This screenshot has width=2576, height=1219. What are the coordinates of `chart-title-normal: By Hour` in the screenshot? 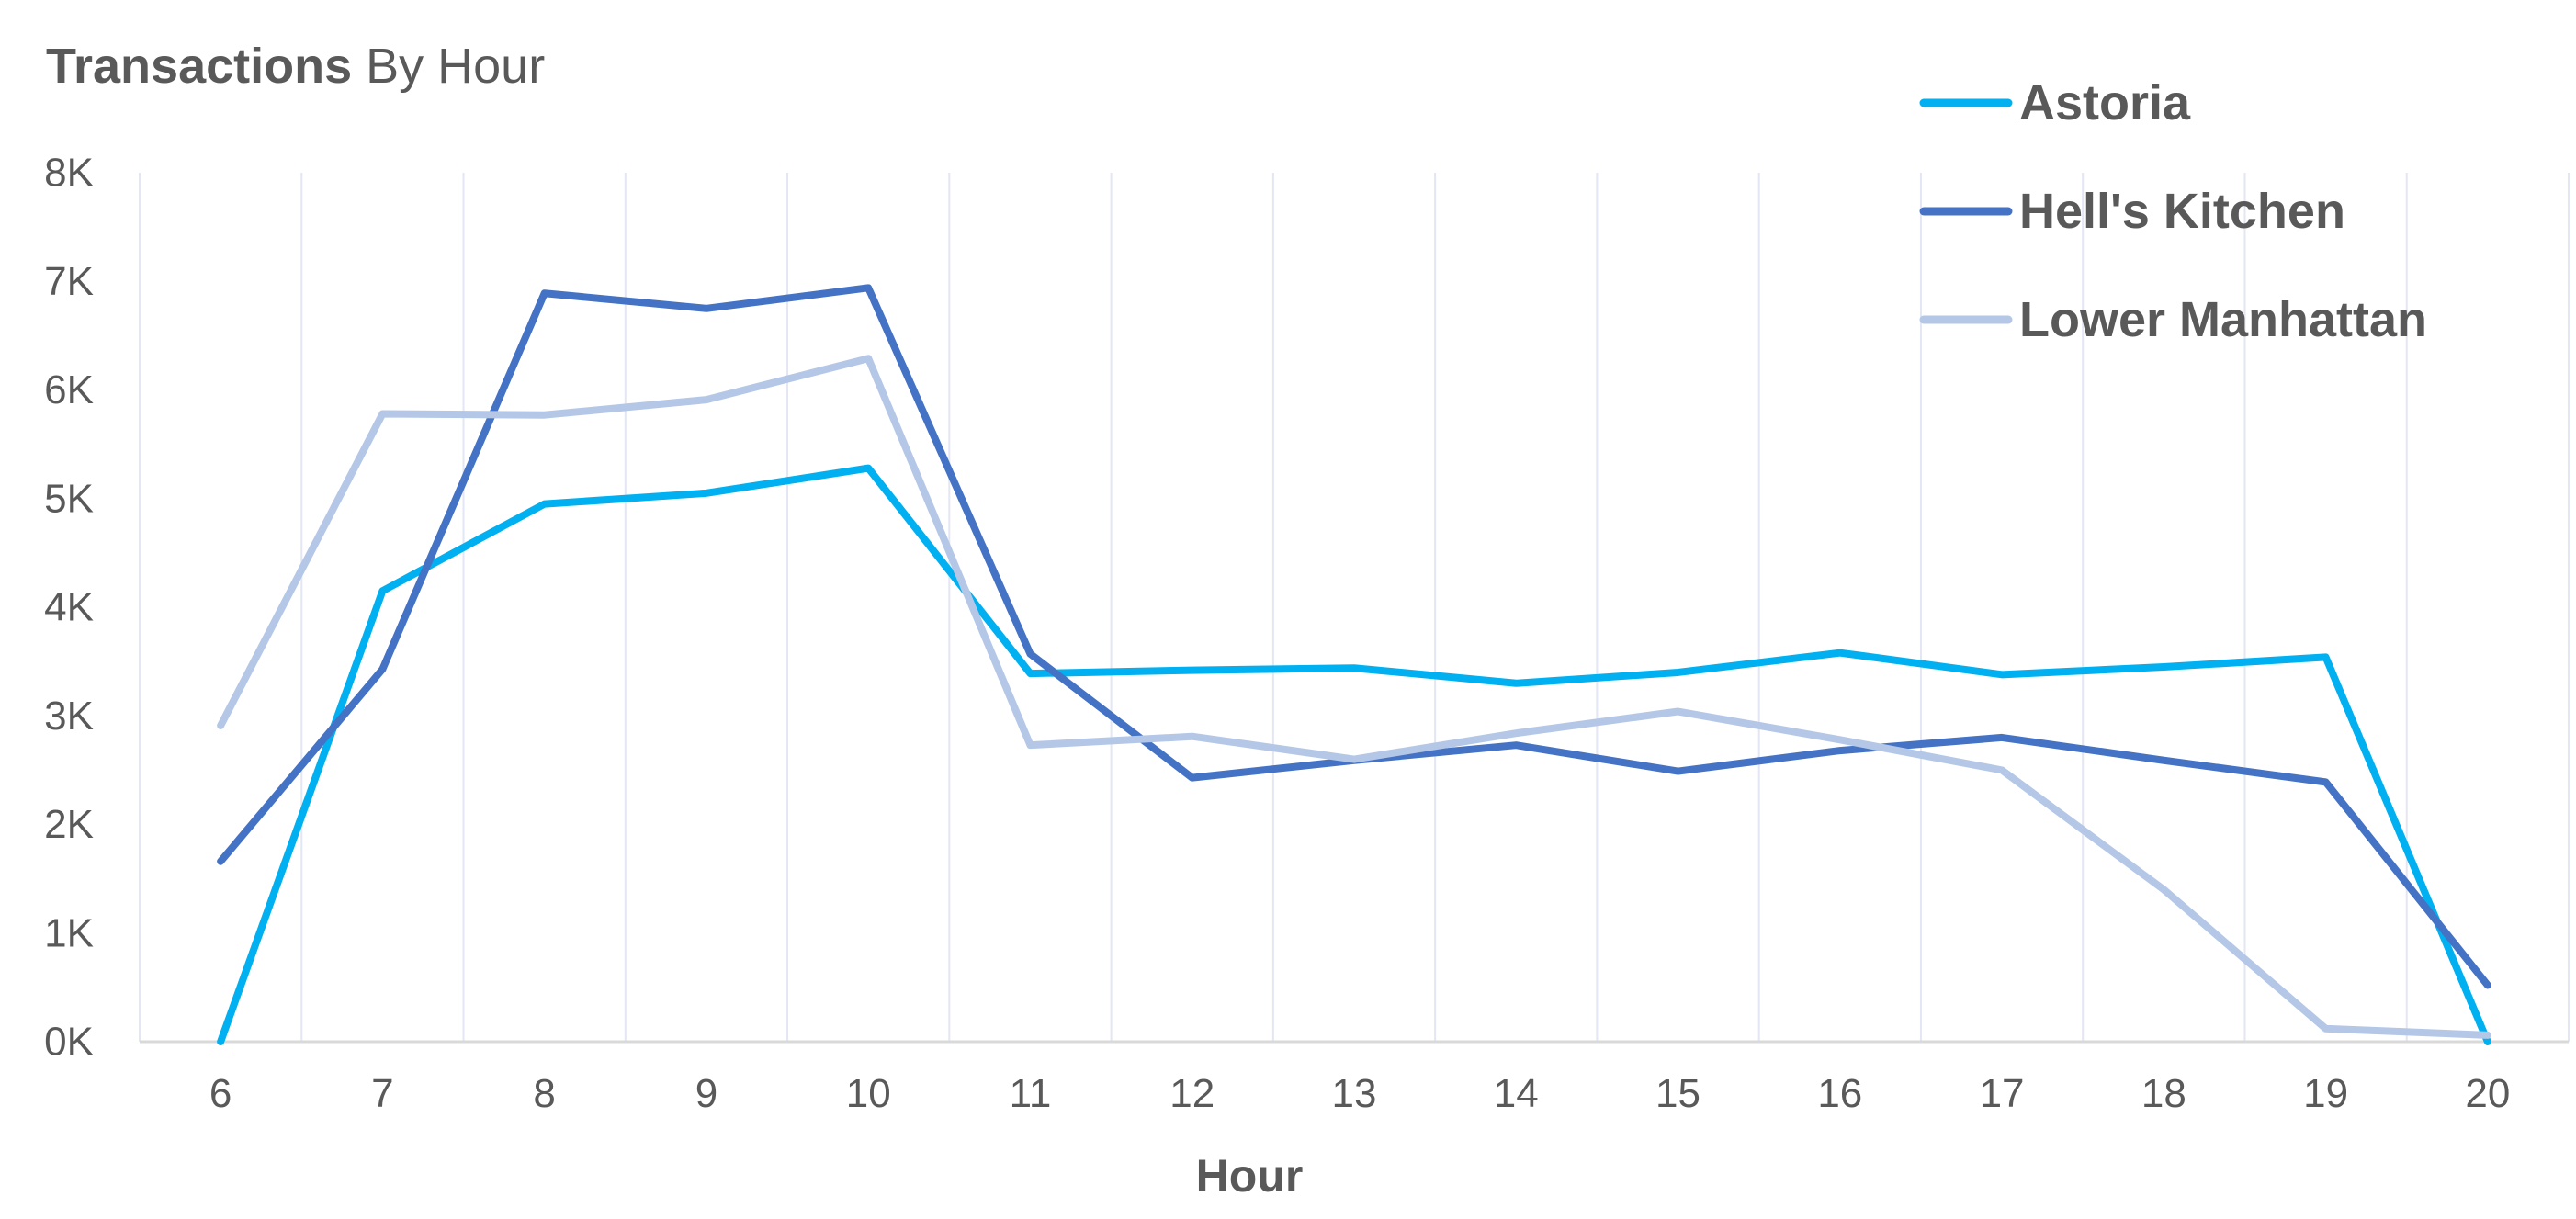 It's located at (448, 66).